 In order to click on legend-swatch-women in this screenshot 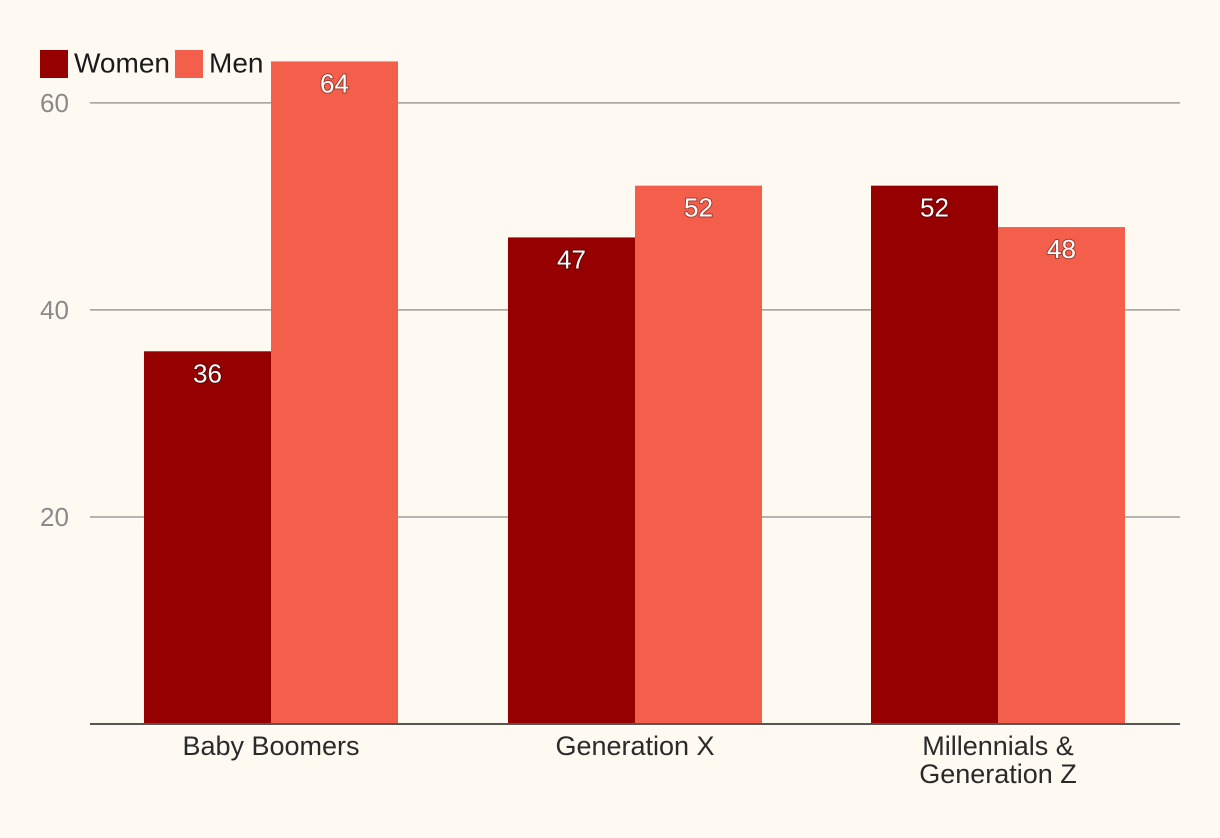, I will do `click(54, 64)`.